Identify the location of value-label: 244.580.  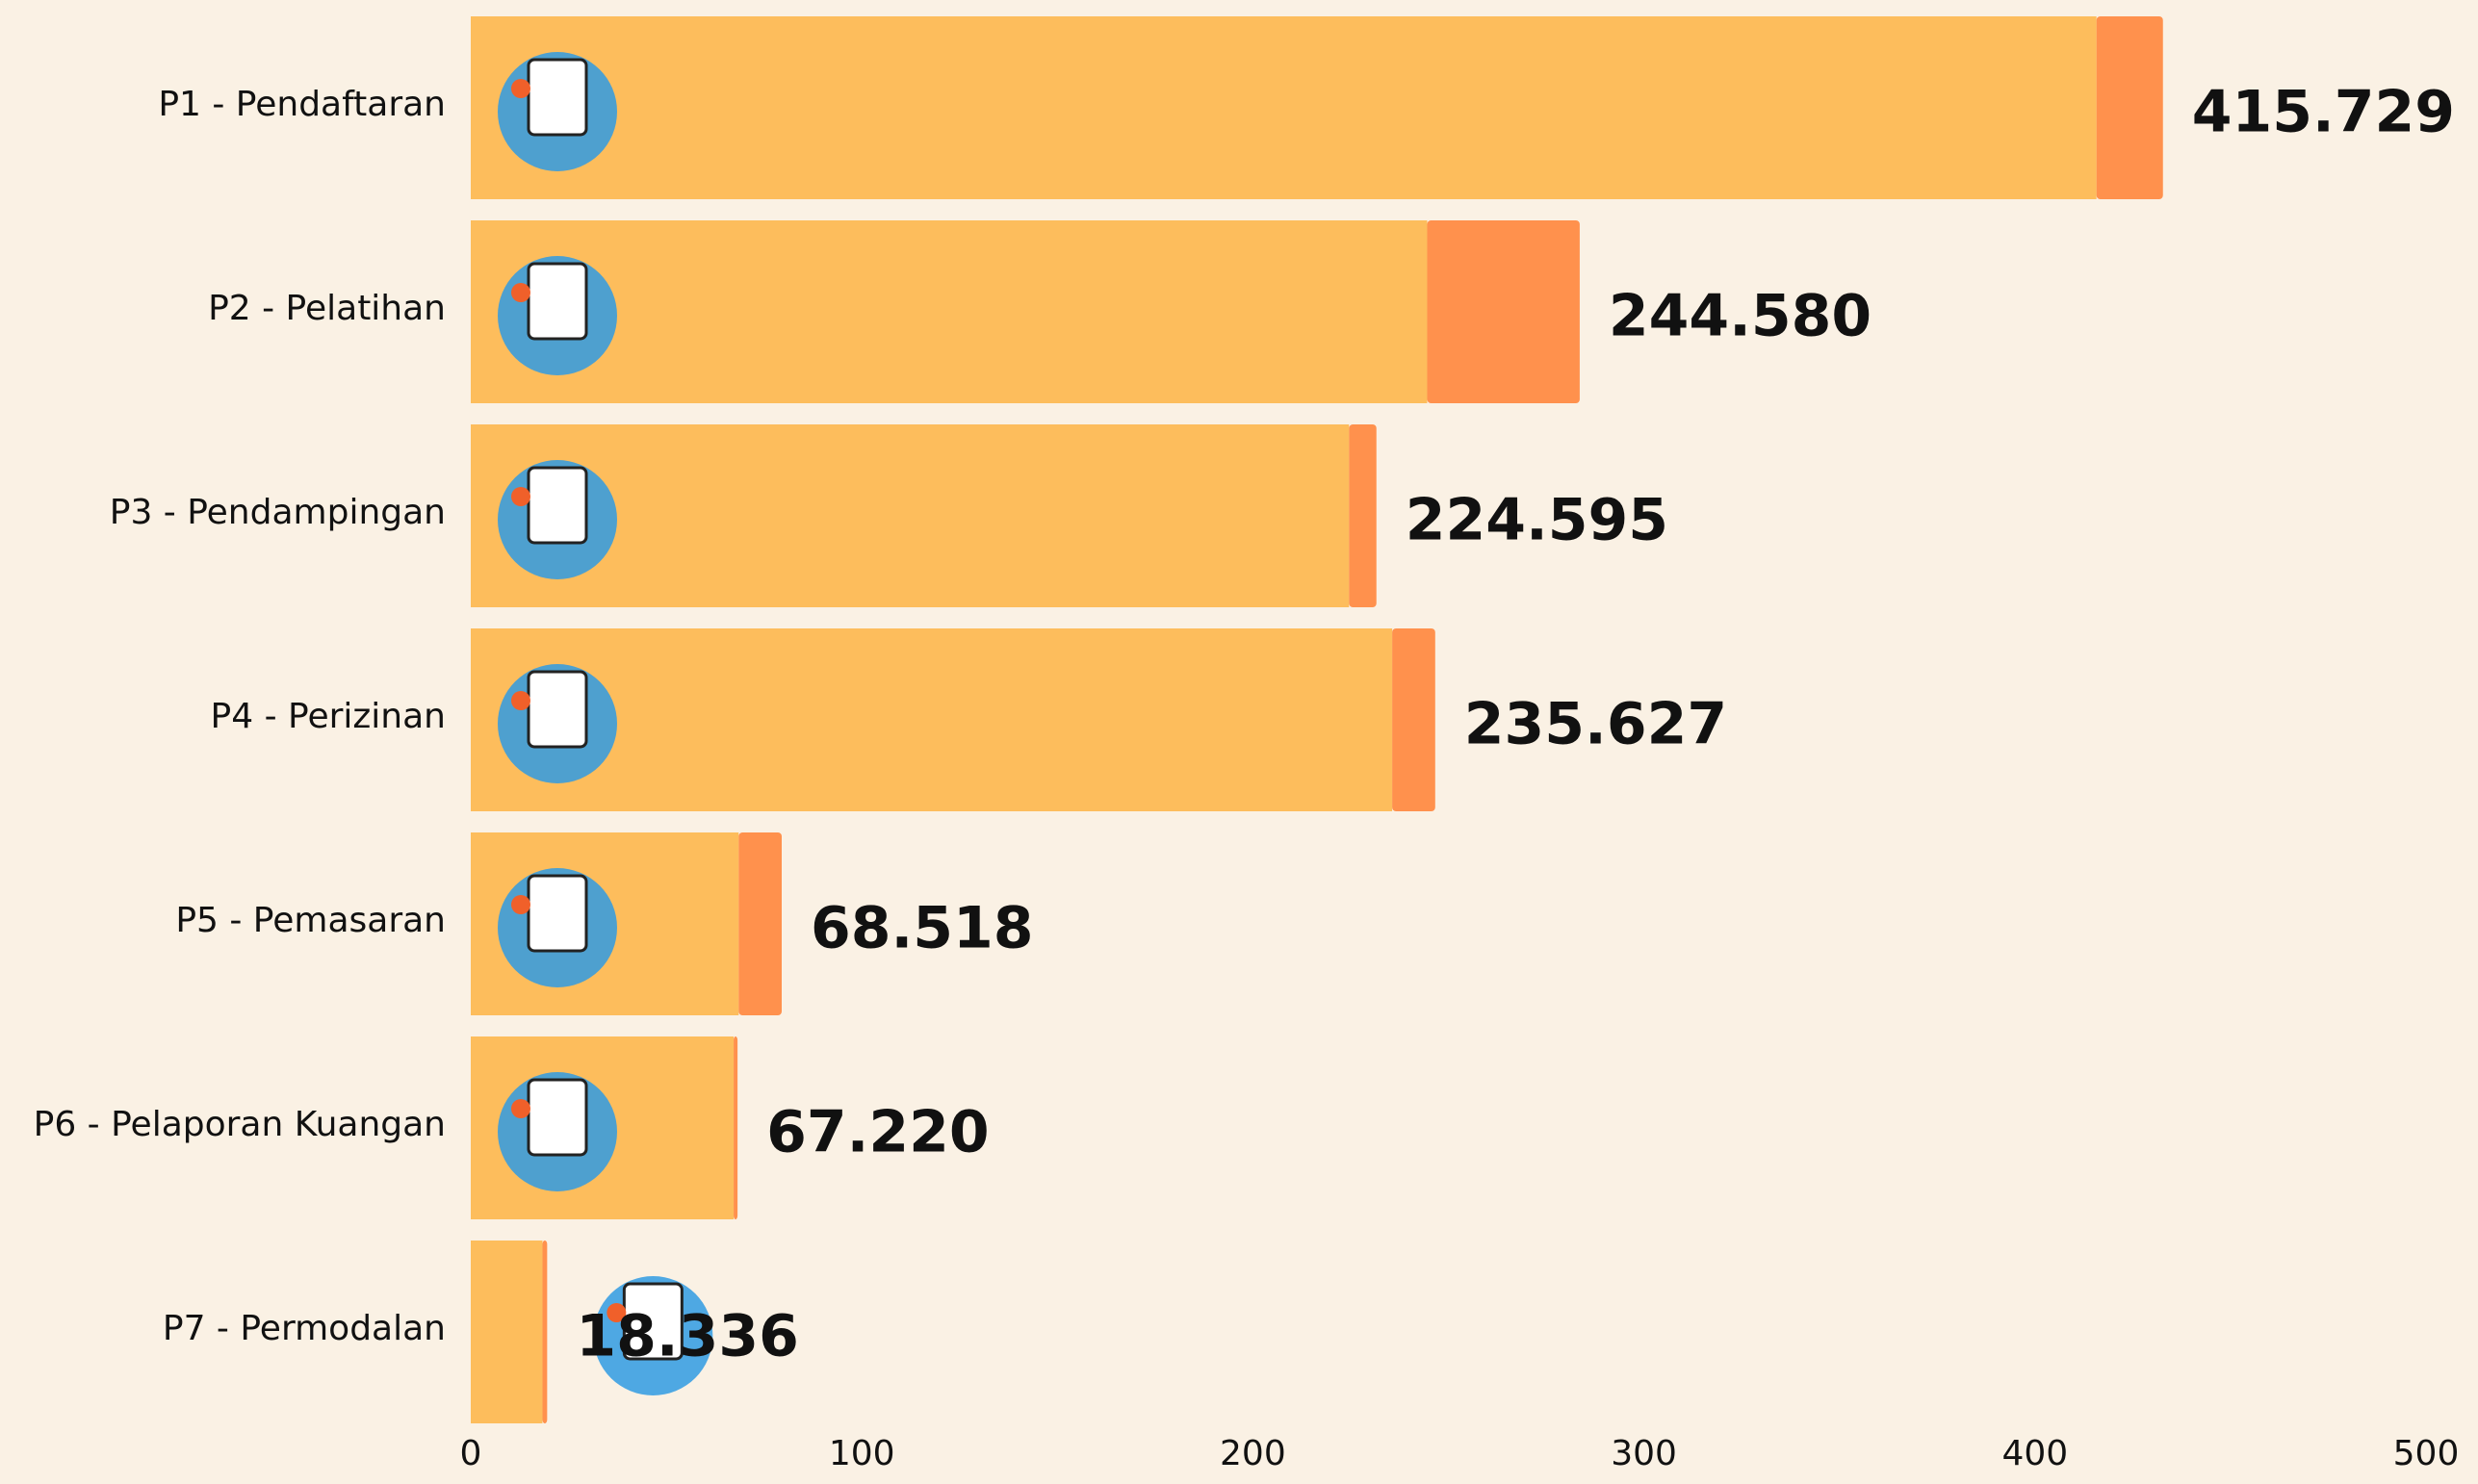
(1740, 317).